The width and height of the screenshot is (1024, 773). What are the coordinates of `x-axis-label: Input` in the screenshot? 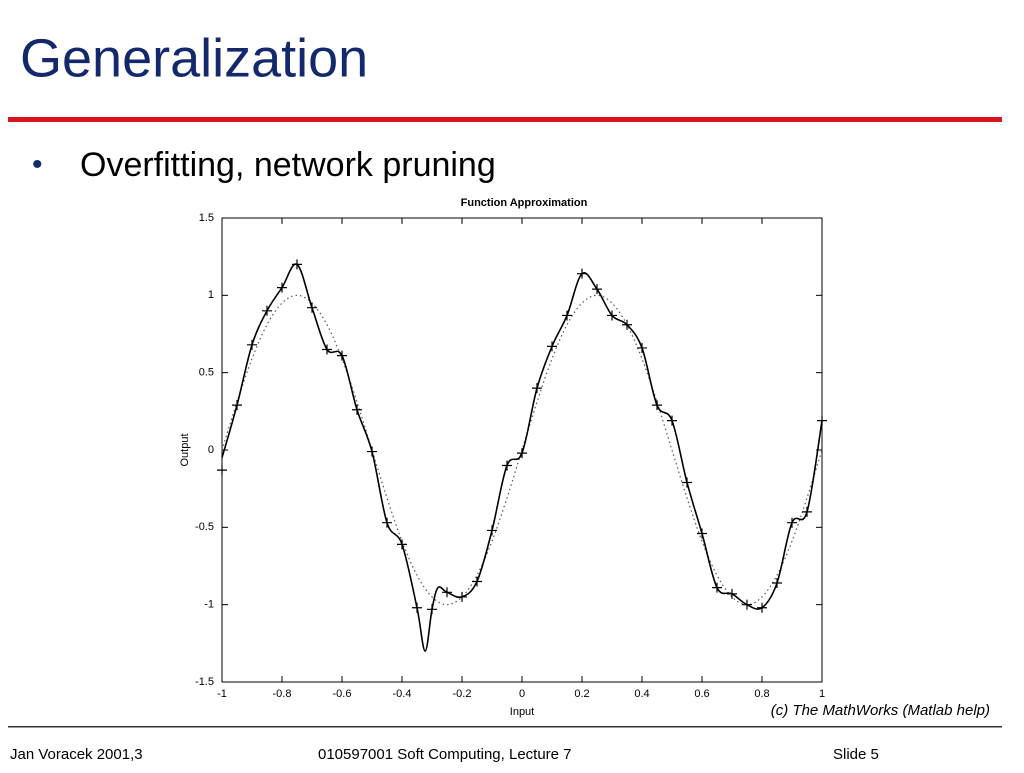 It's located at (522, 712).